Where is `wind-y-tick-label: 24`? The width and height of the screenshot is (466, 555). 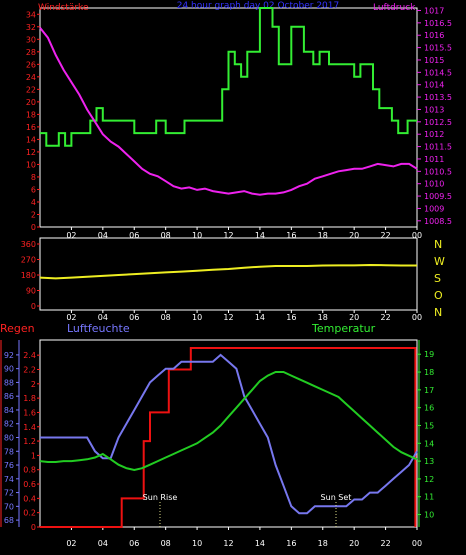 wind-y-tick-label: 24 is located at coordinates (31, 77).